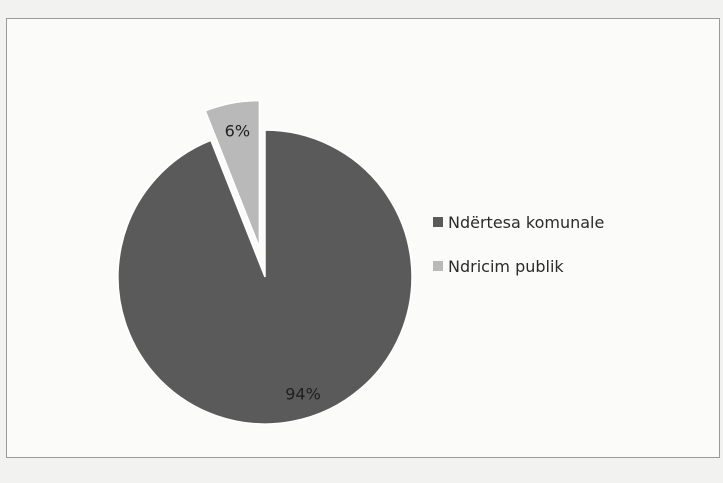 The image size is (723, 483). I want to click on legend-swatch-ndertesa-komunale, so click(438, 222).